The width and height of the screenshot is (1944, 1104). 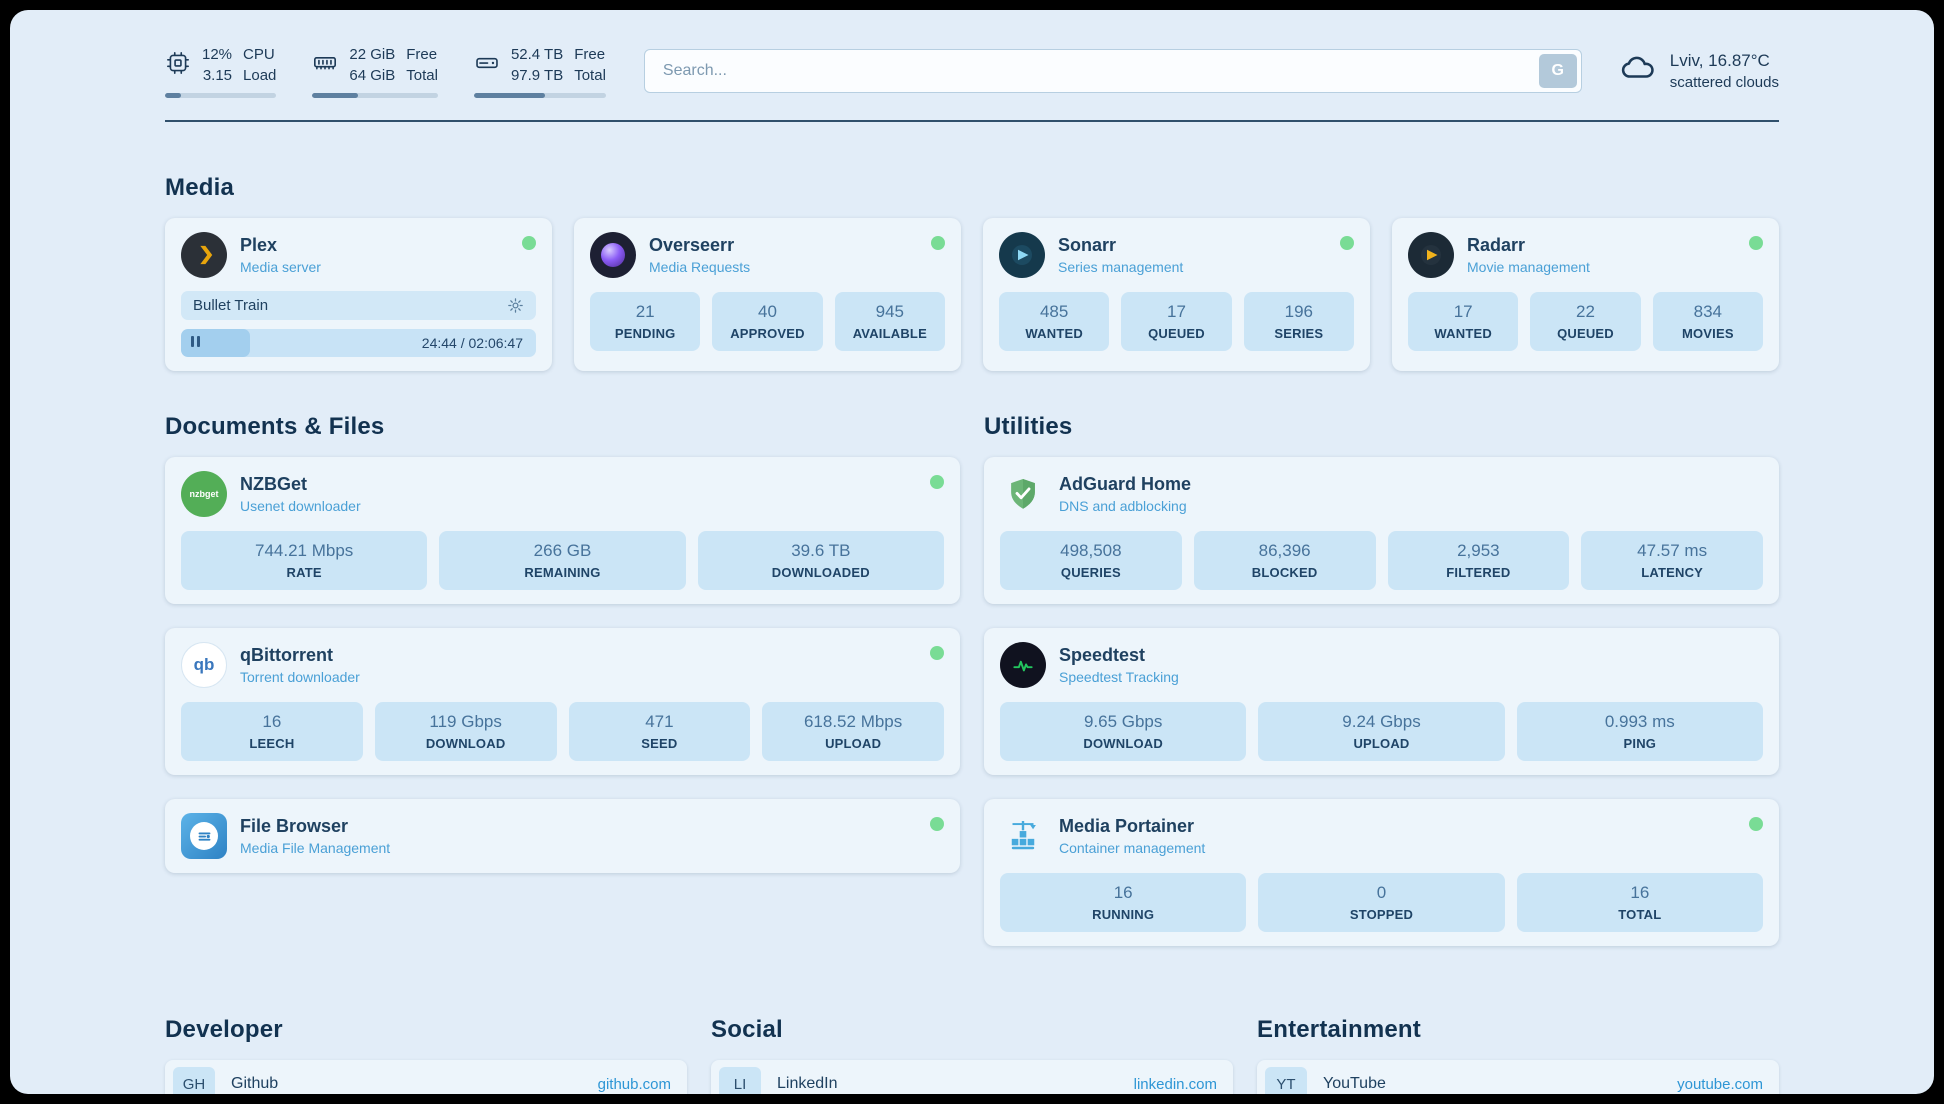 I want to click on bookmark-url: linkedin.com, so click(x=1175, y=1084).